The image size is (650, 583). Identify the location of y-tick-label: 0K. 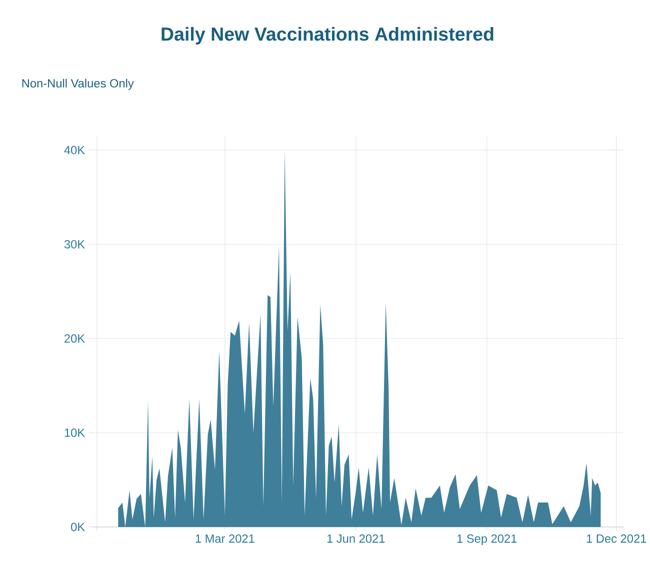
(78, 527).